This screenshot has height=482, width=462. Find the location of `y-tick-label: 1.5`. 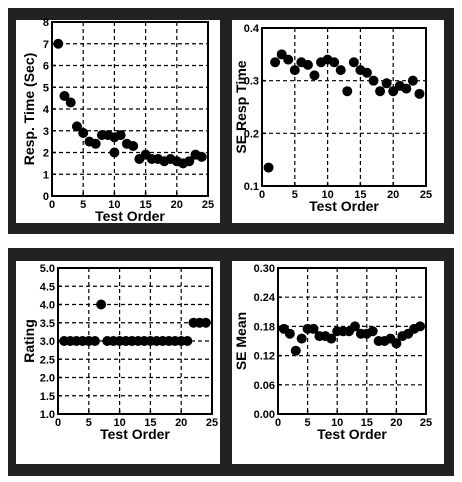

y-tick-label: 1.5 is located at coordinates (47, 397).